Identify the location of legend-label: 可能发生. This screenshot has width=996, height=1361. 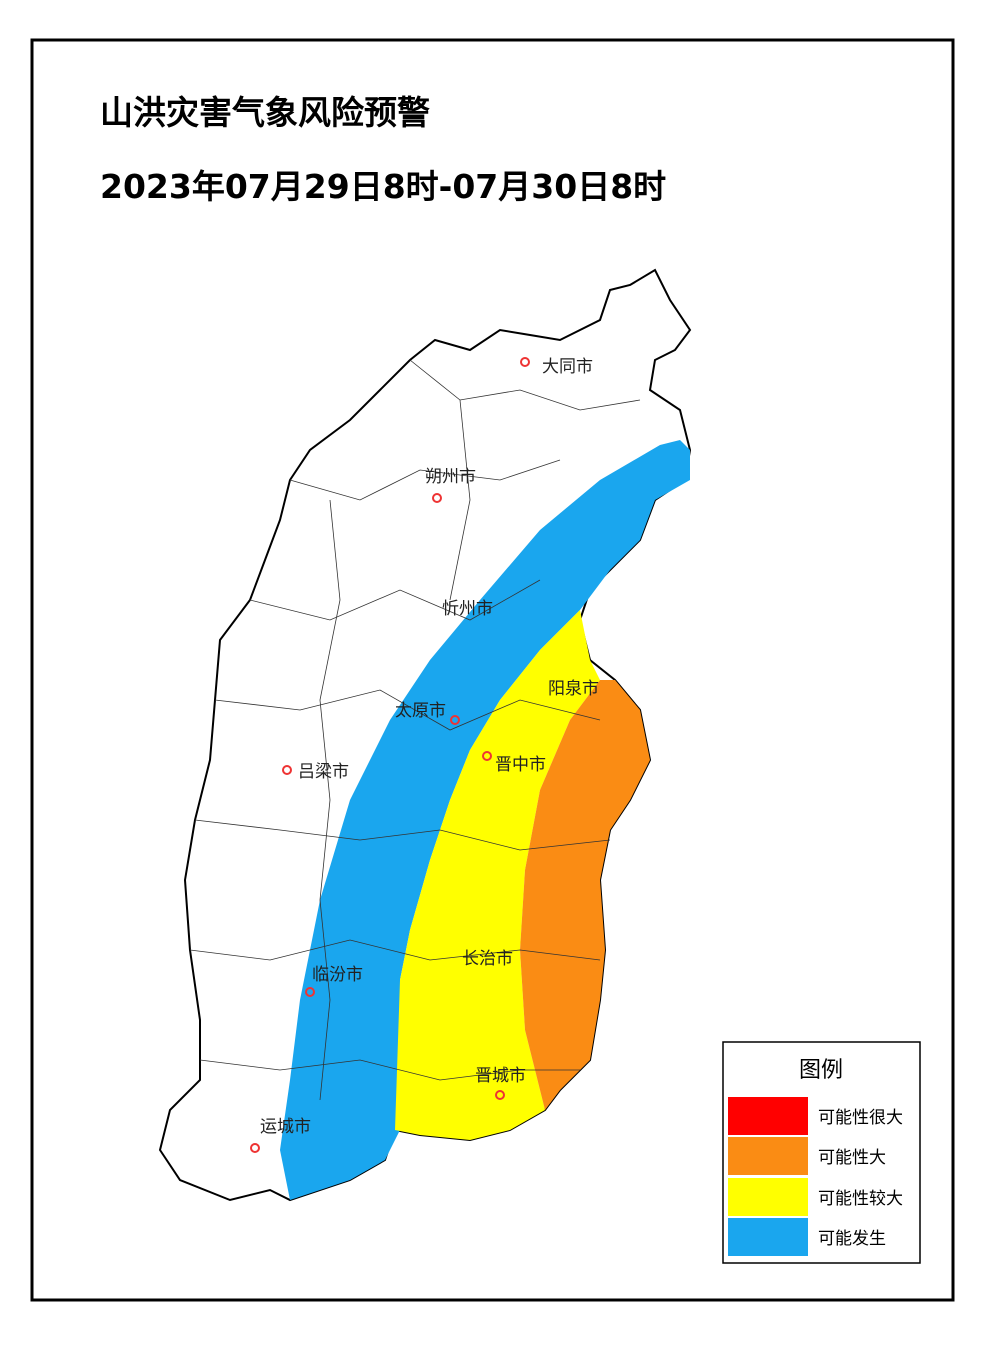
(852, 1239).